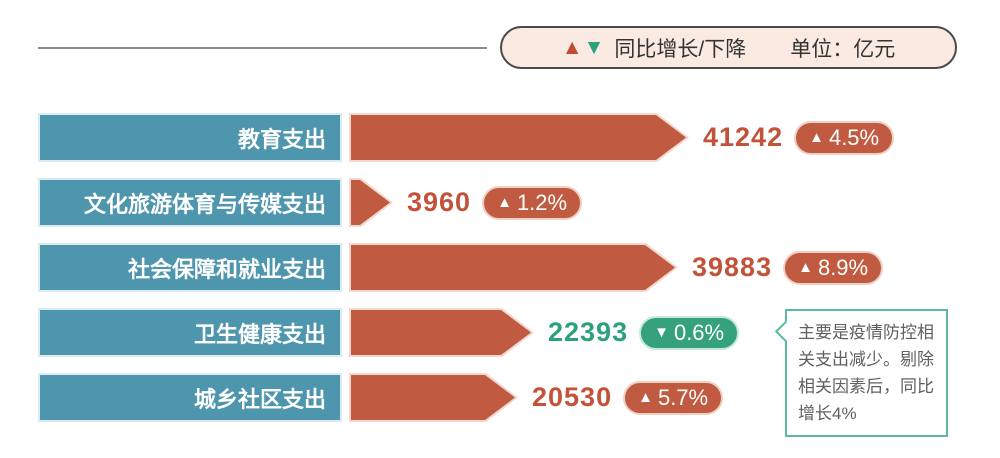  What do you see at coordinates (843, 49) in the screenshot?
I see `unit-label: 单位：亿元` at bounding box center [843, 49].